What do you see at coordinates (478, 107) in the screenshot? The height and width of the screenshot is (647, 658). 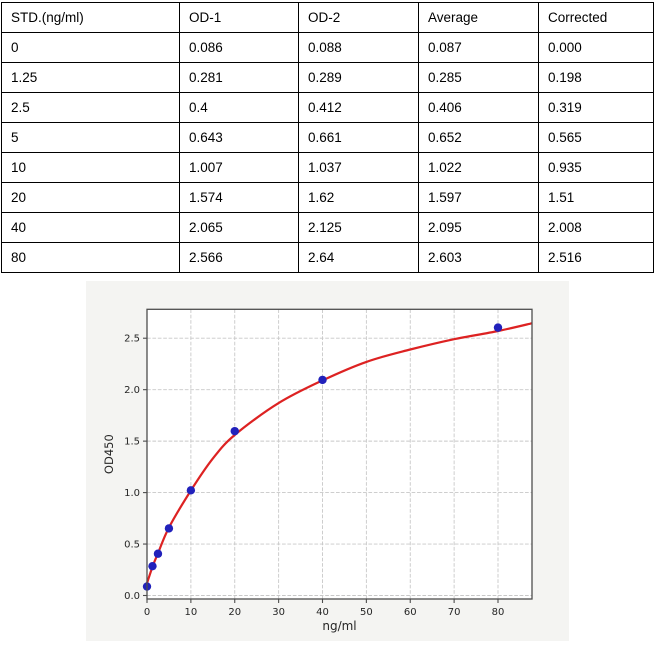 I see `table-cell: 0.406` at bounding box center [478, 107].